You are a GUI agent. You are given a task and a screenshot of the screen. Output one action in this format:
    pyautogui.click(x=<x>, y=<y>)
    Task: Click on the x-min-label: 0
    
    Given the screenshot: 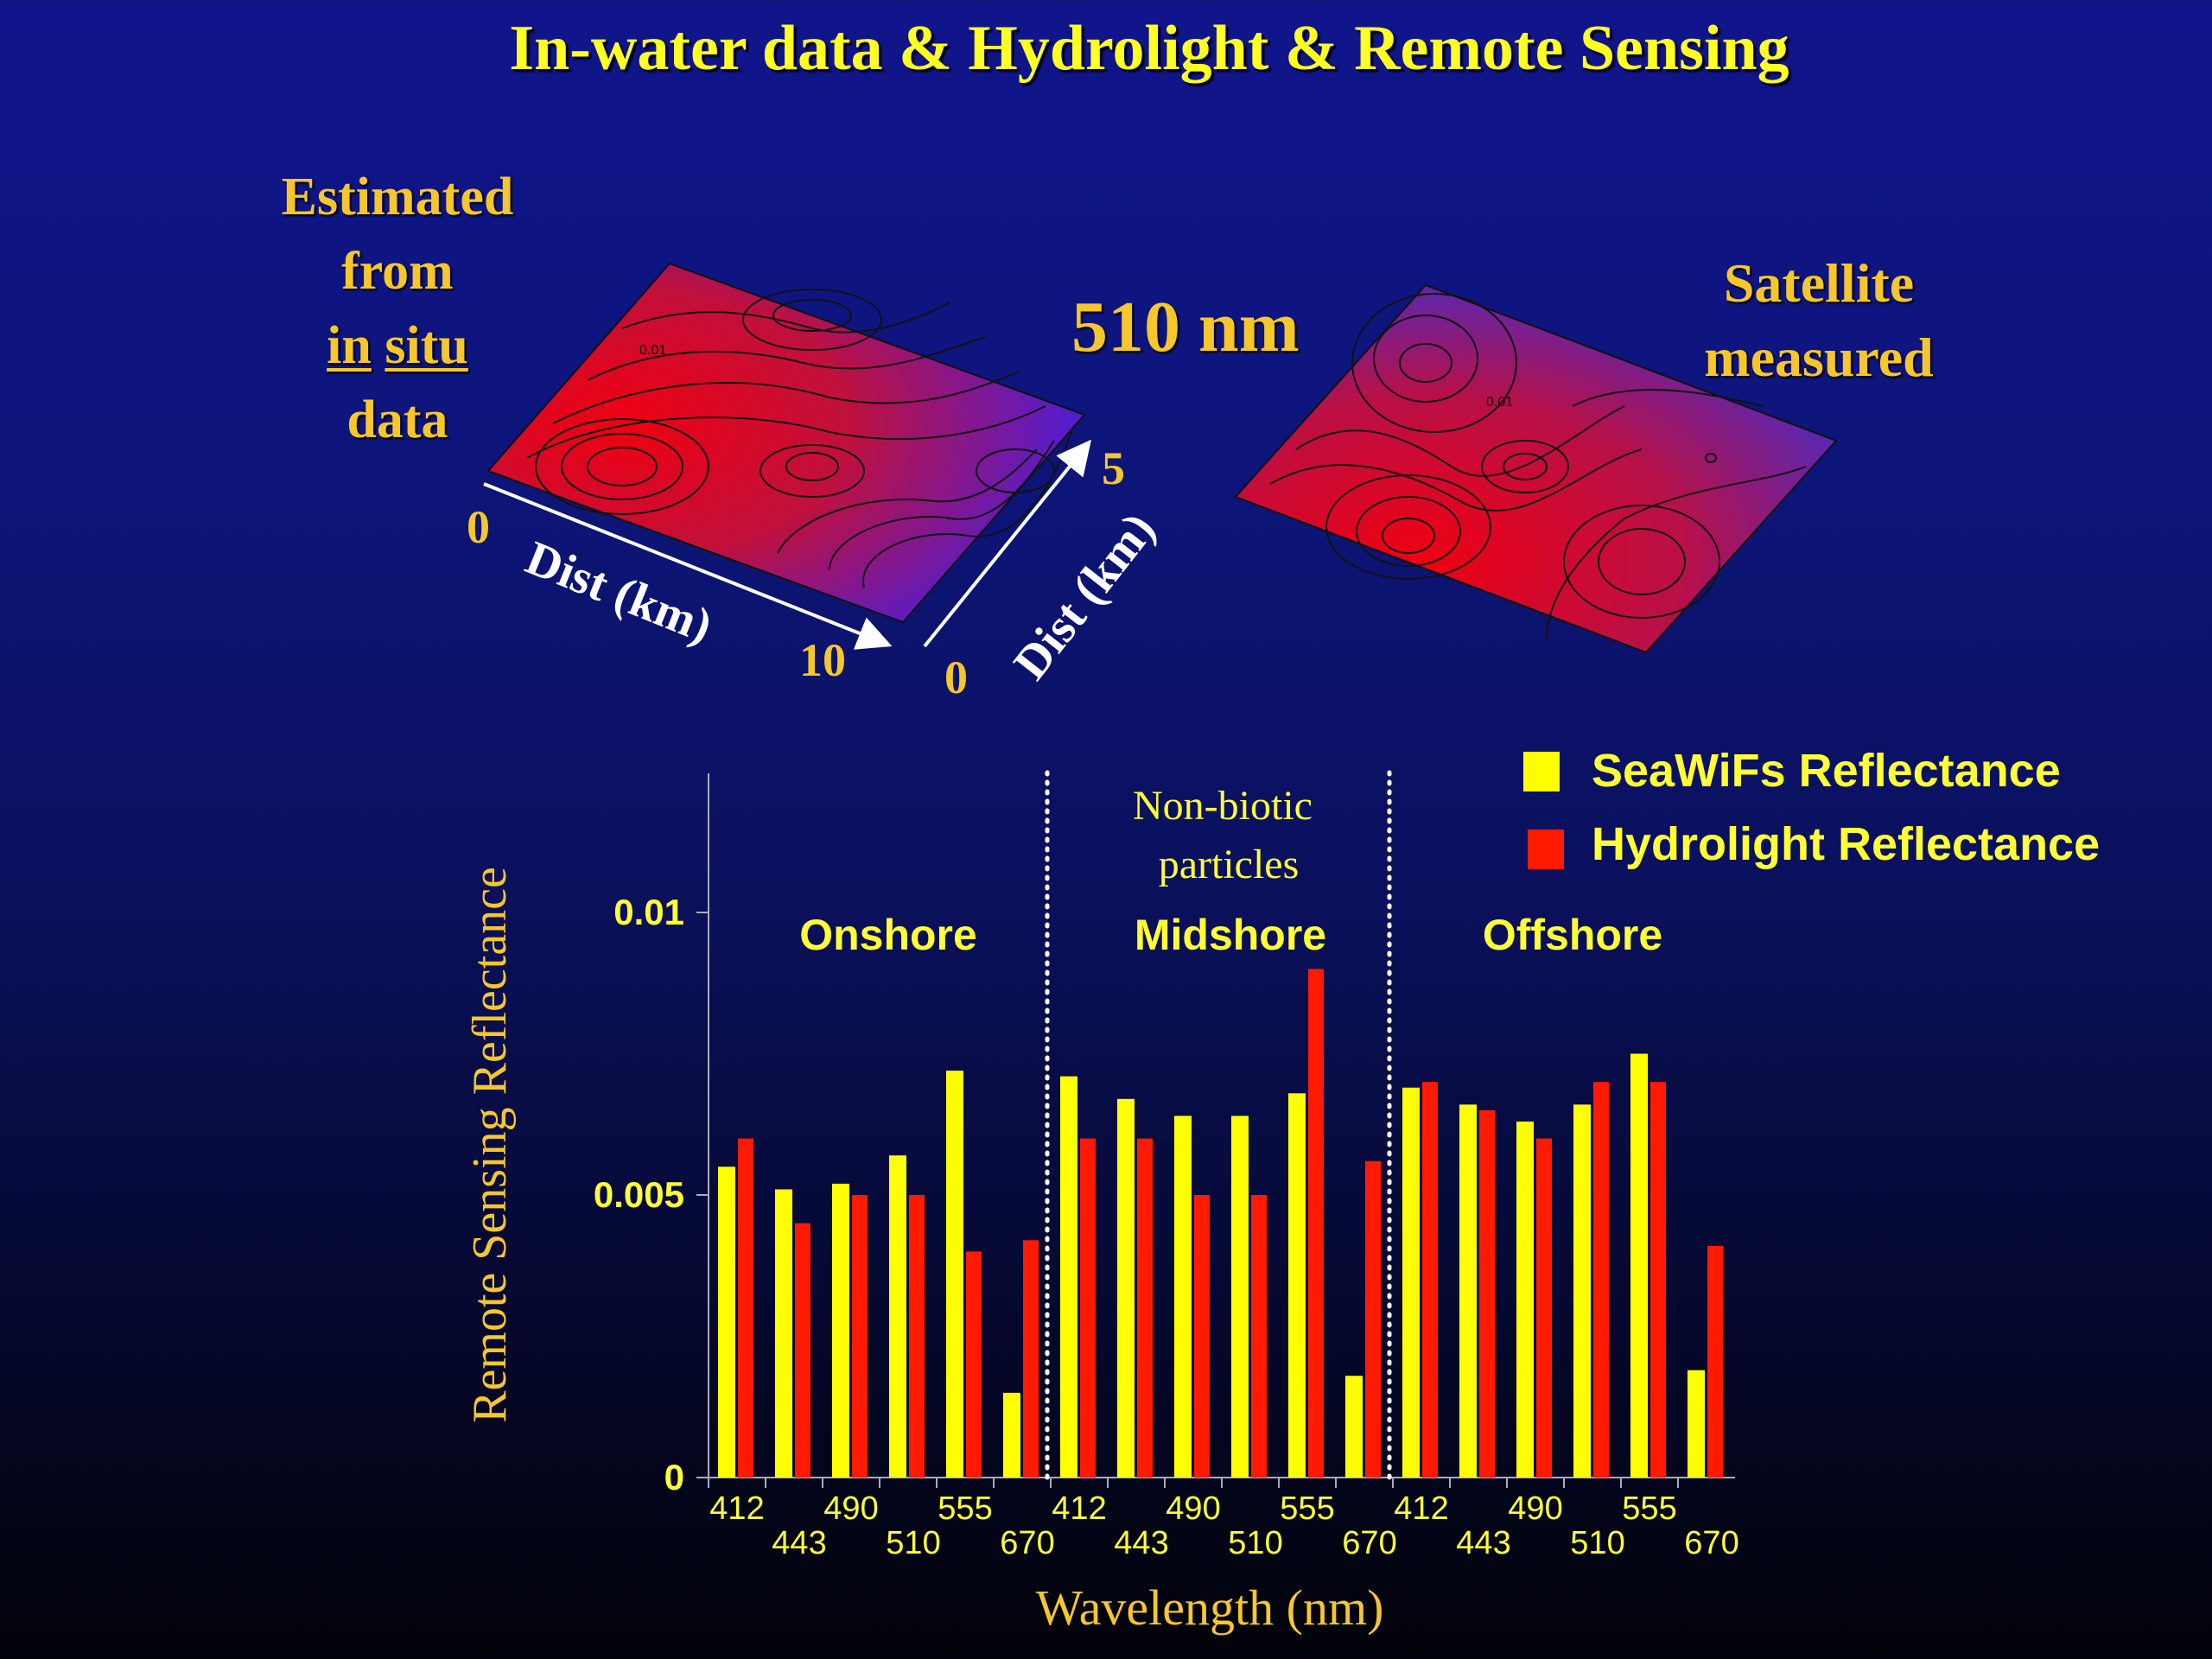 What is the action you would take?
    pyautogui.click(x=478, y=527)
    